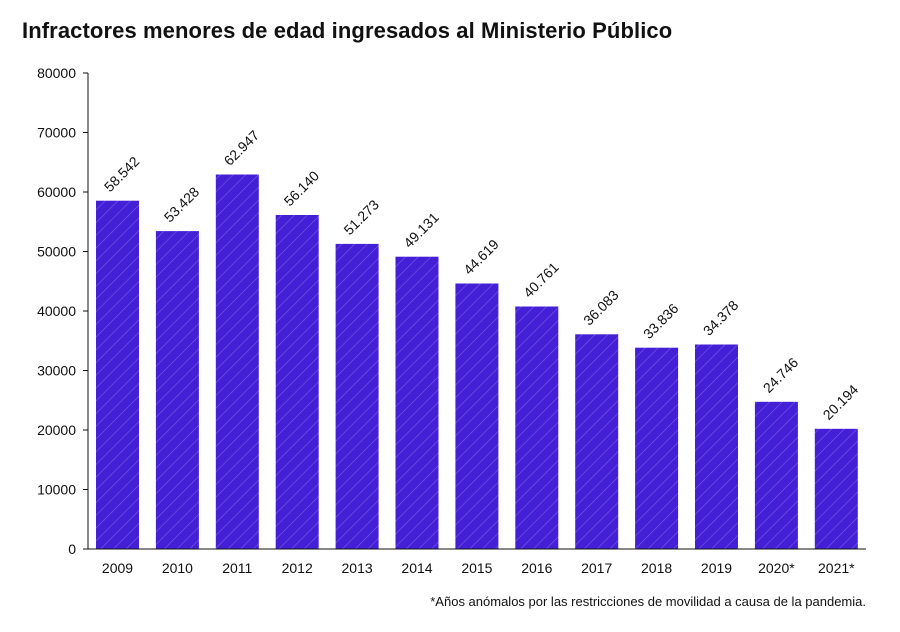 The image size is (900, 632). I want to click on y-tick-label: 20000, so click(56, 430).